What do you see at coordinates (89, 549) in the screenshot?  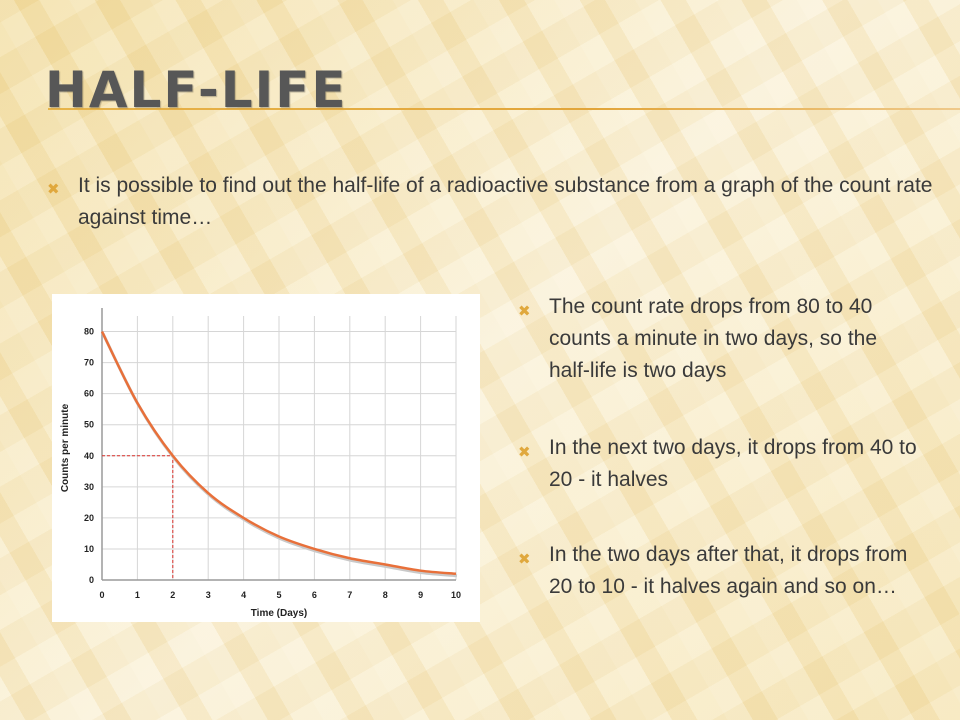 I see `y-tick-label: 10` at bounding box center [89, 549].